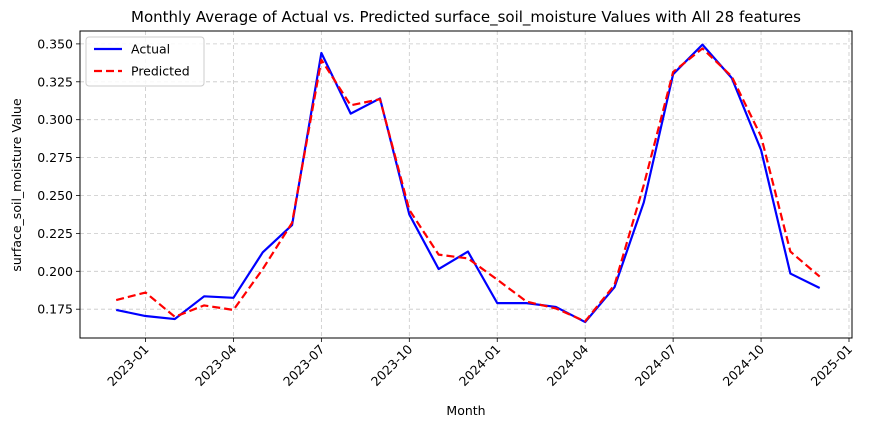  I want to click on x-tick-label: 2024-10, so click(744, 365).